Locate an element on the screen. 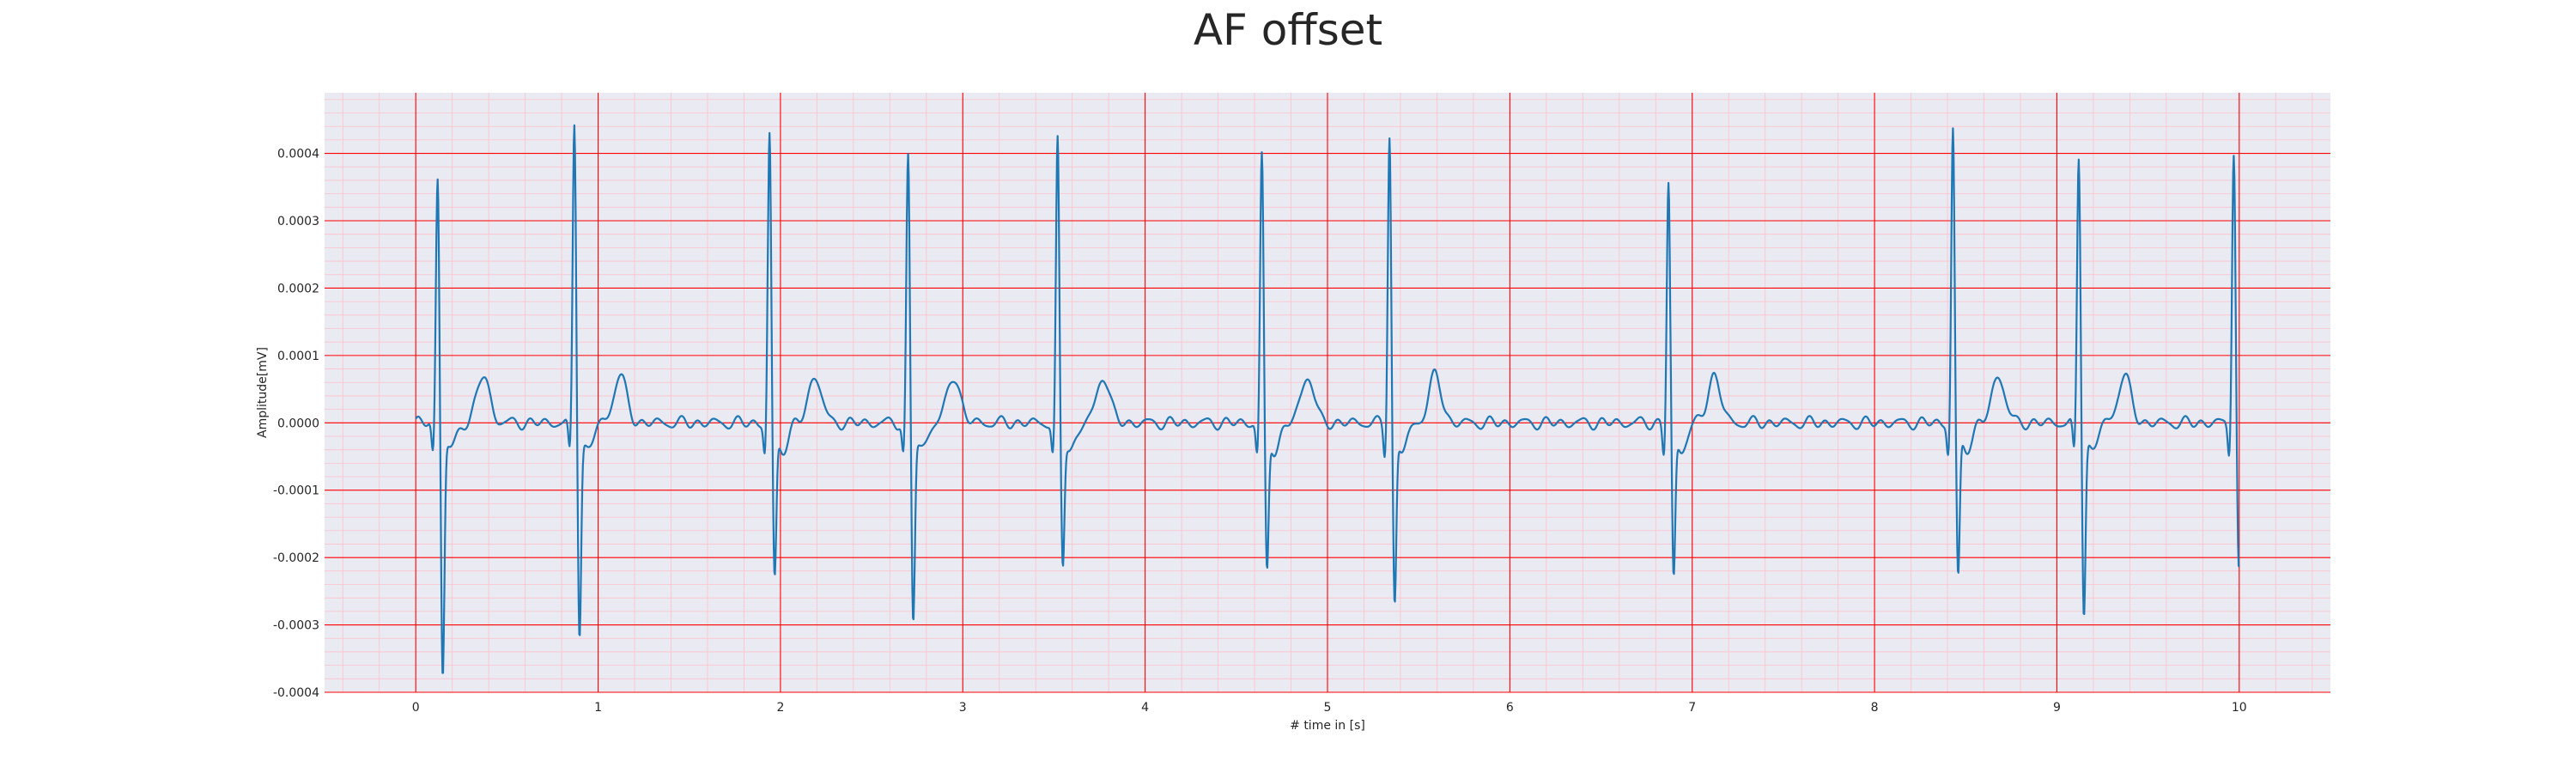 This screenshot has width=2576, height=773. chart-title: AF offset is located at coordinates (1288, 30).